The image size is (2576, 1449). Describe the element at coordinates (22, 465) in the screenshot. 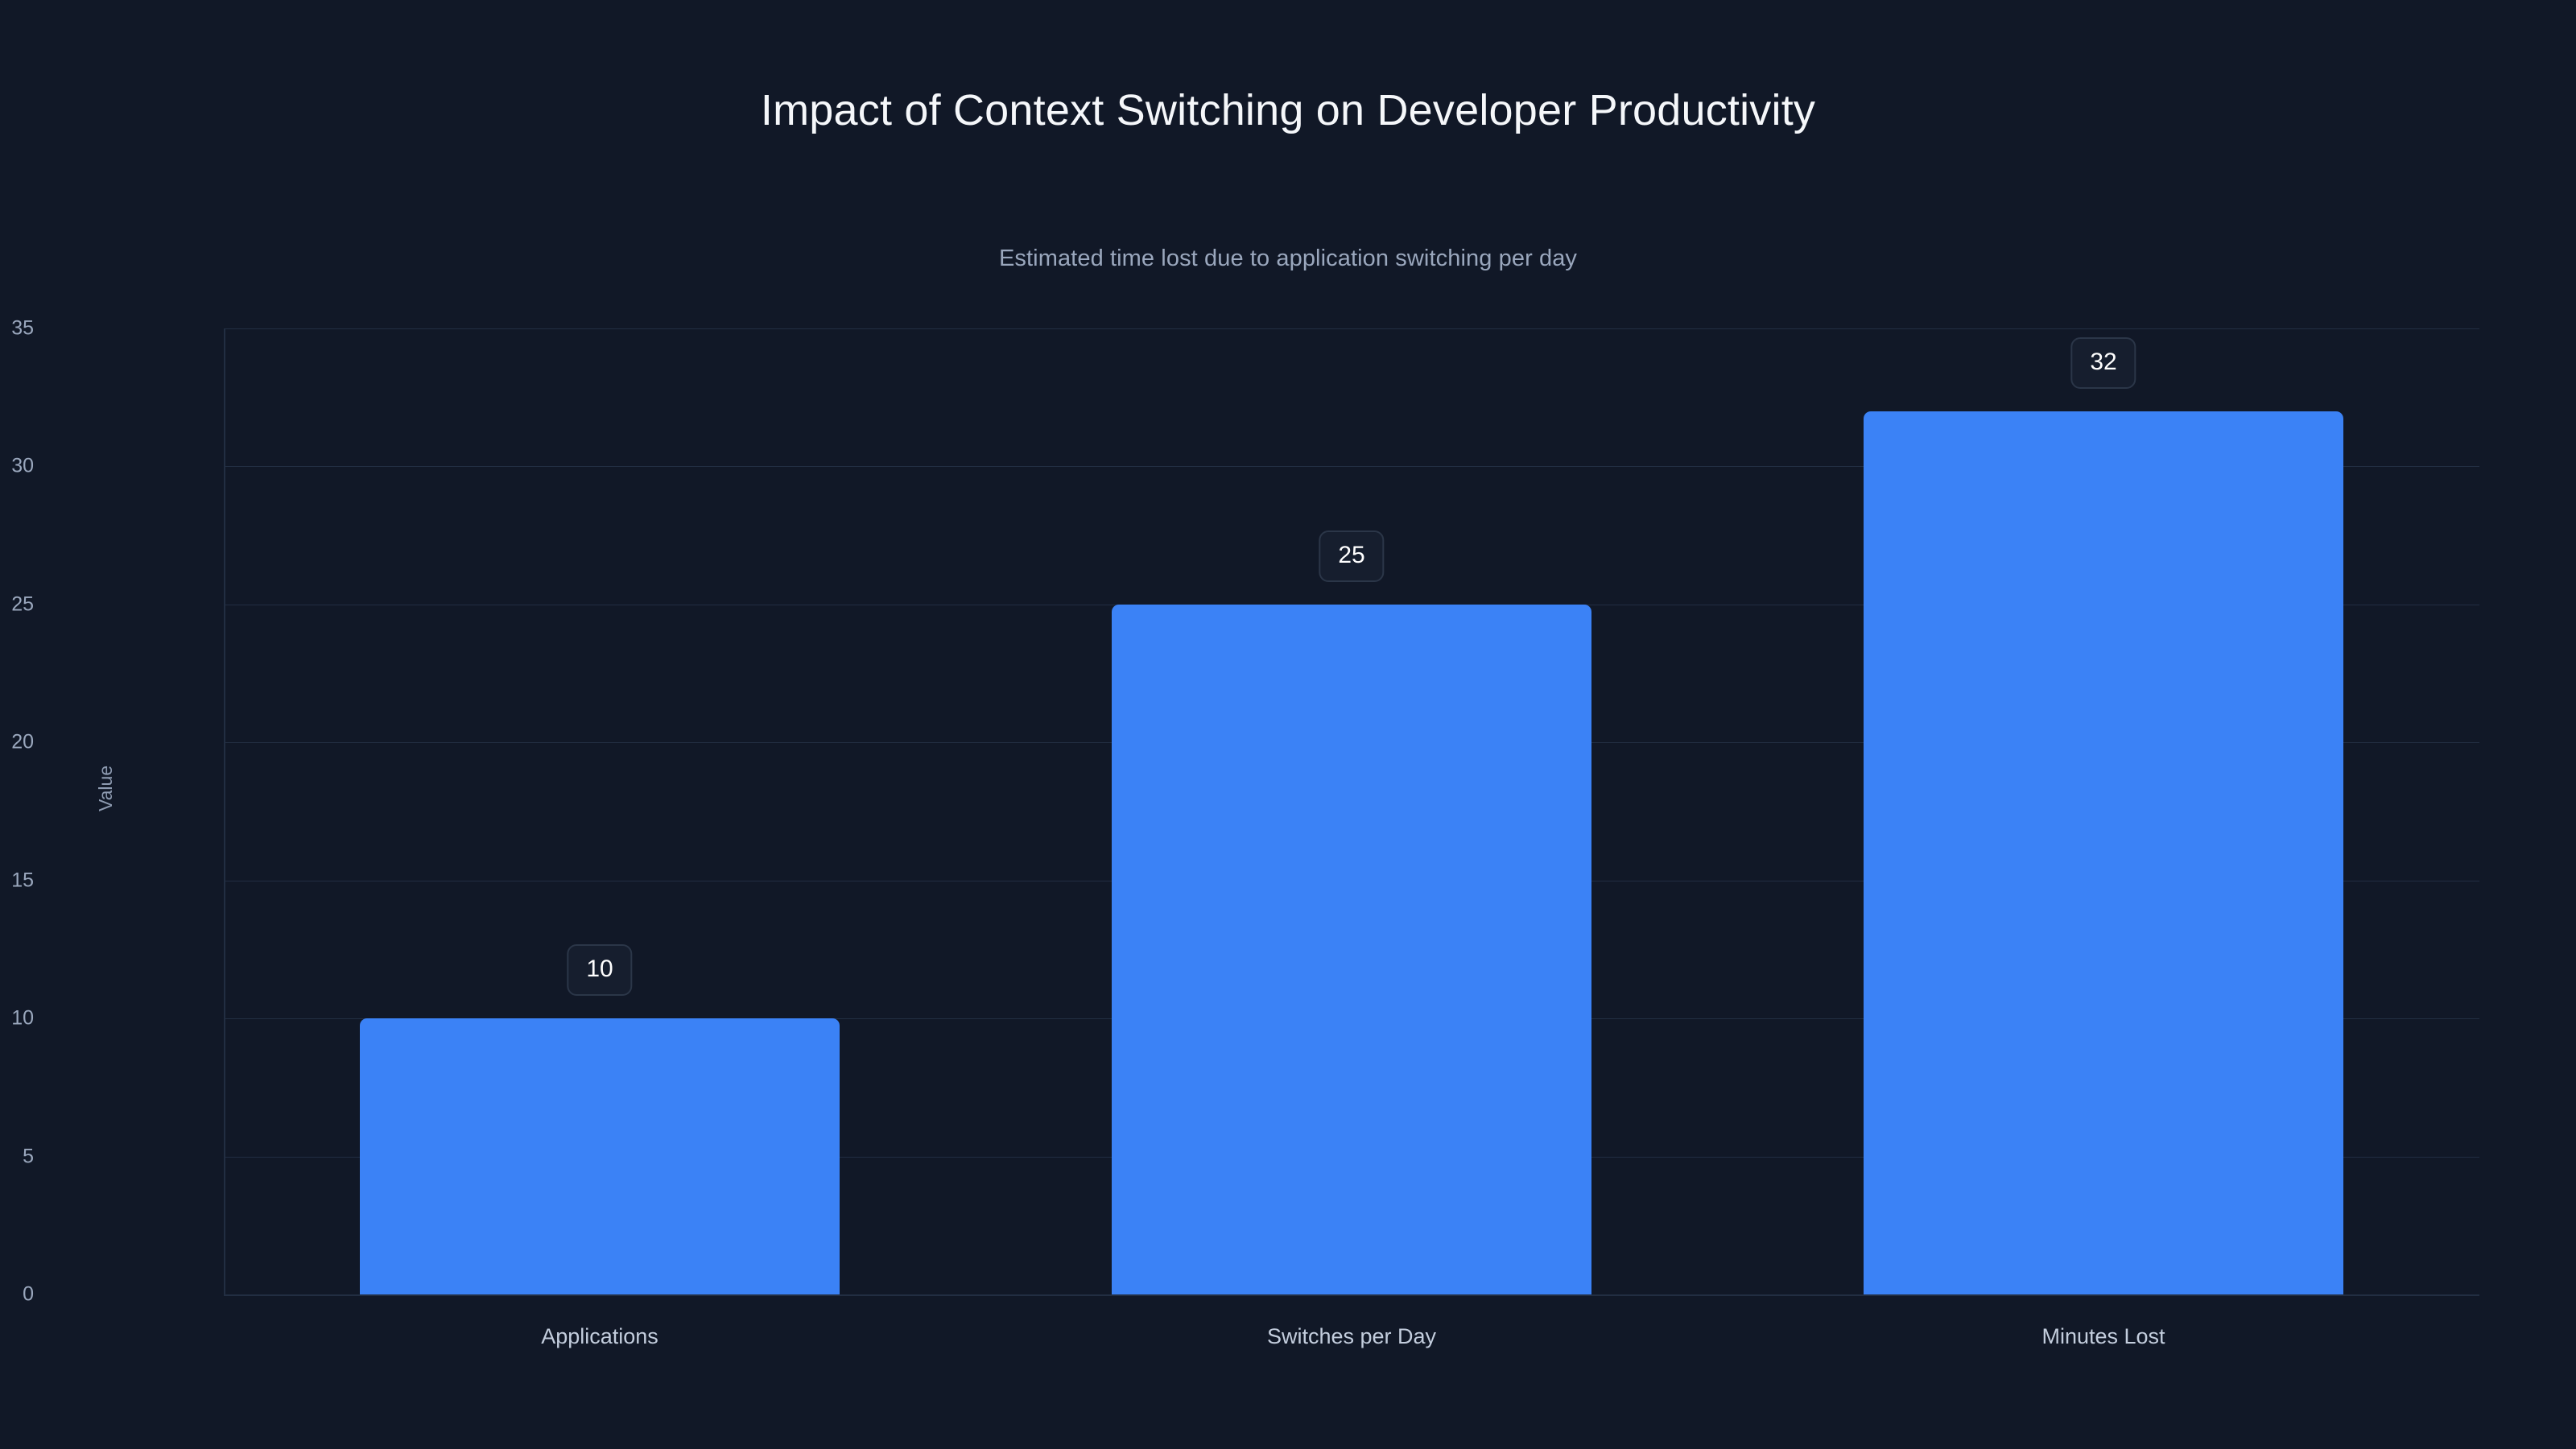

I see `y-tick-label: 30` at that location.